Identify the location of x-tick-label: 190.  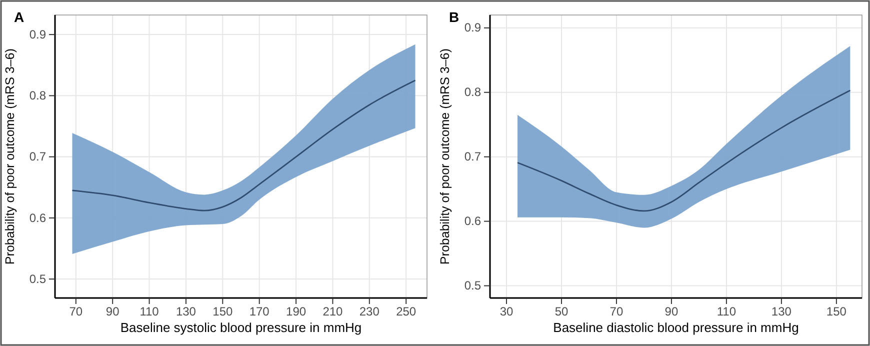
(296, 311).